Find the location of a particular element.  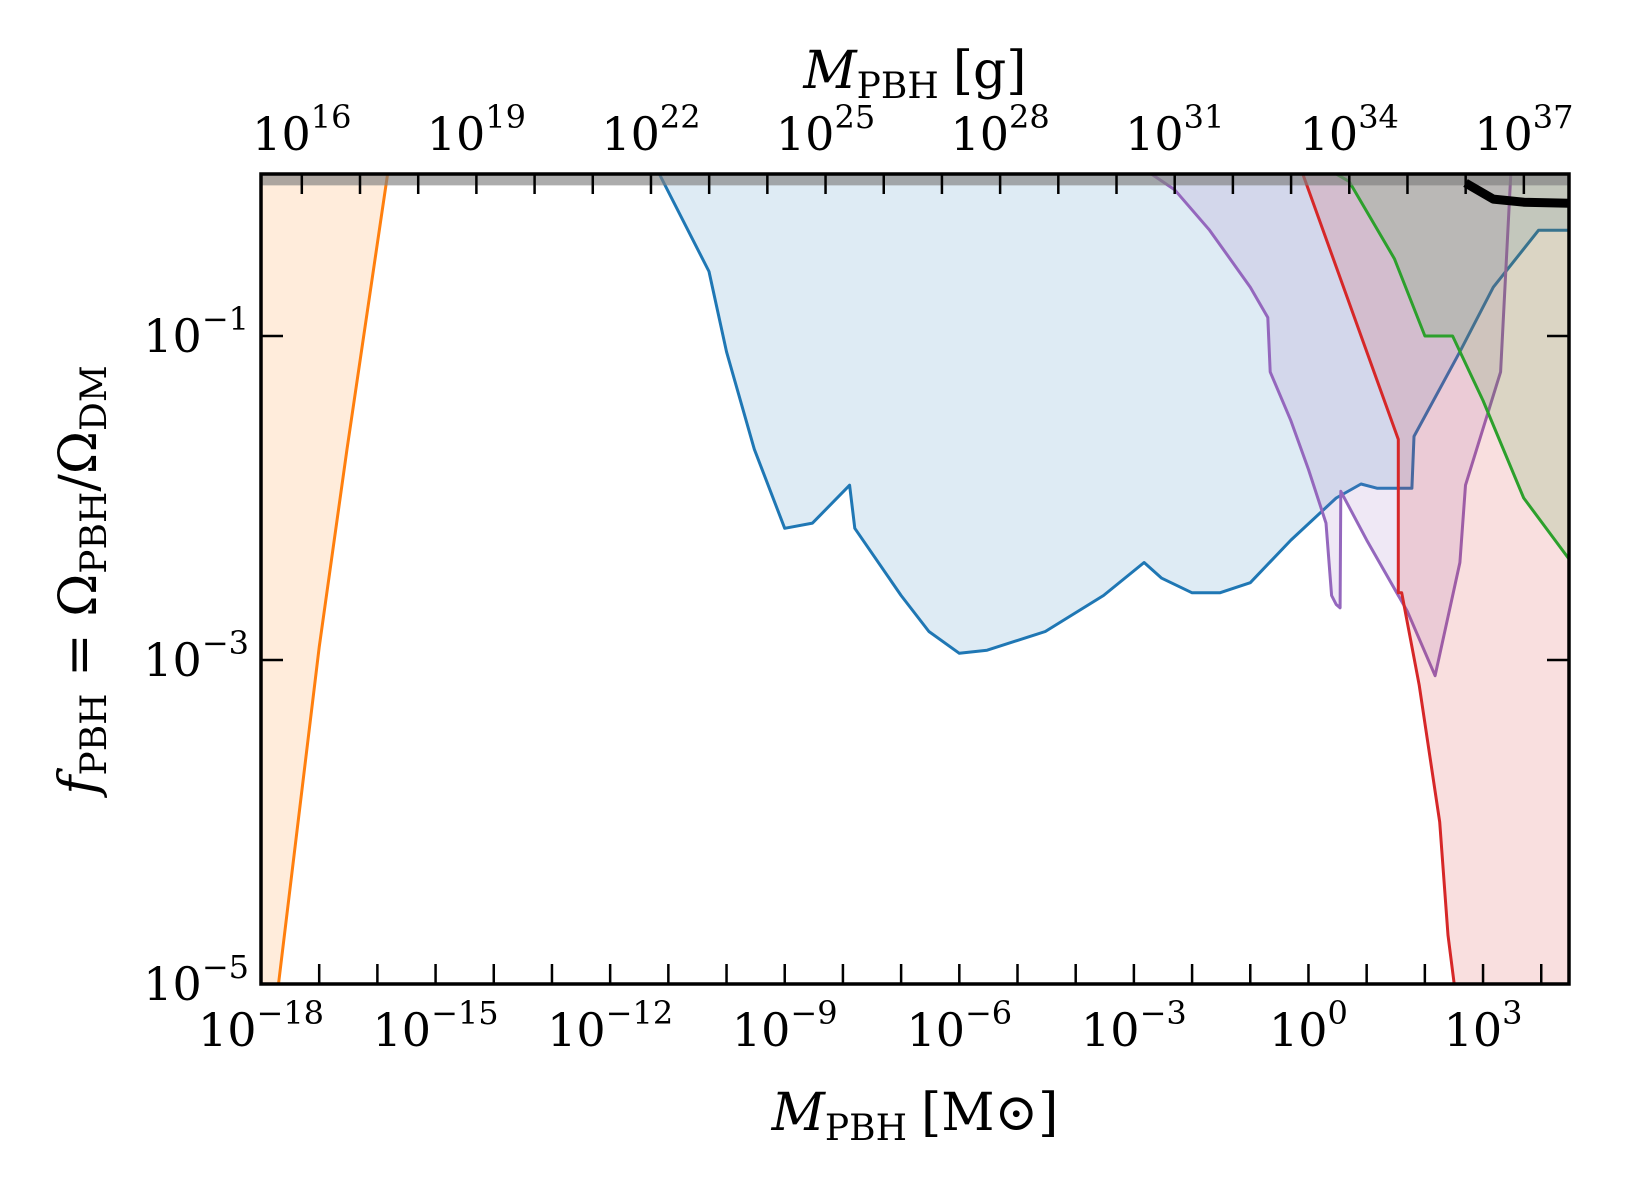

x-axis-title-unit: [M⊙] is located at coordinates (989, 1113).